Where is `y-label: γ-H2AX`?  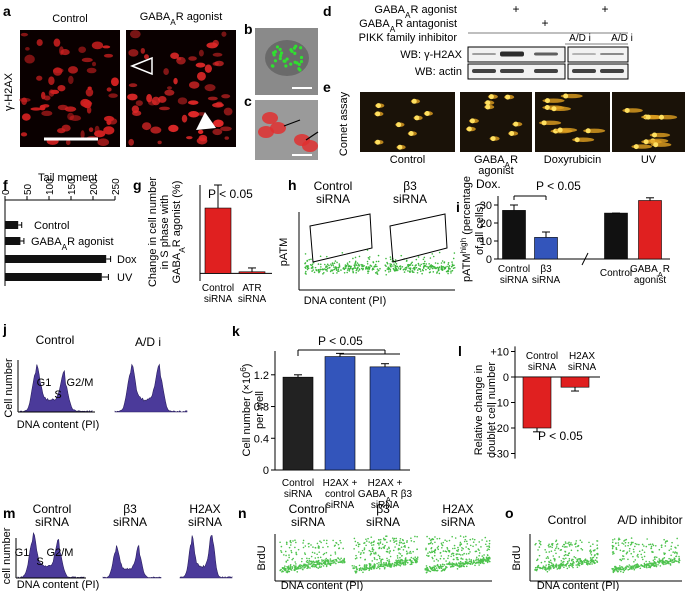
y-label: γ-H2AX is located at coordinates (9, 91).